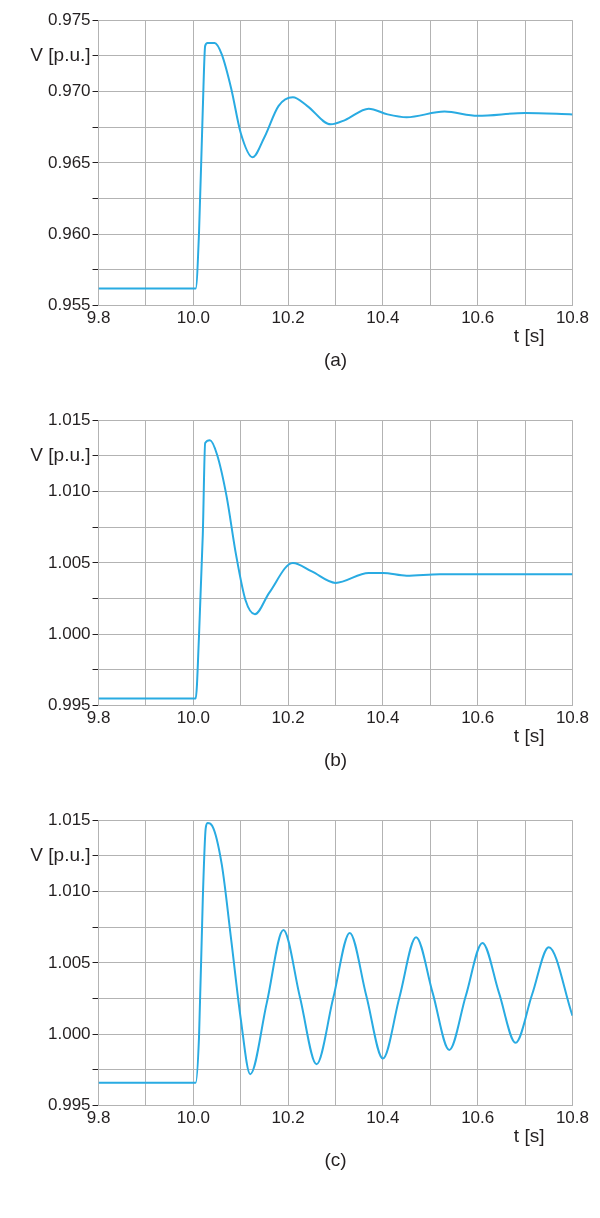 Image resolution: width=600 pixels, height=1218 pixels. What do you see at coordinates (69, 91) in the screenshot?
I see `y-tick-label: 0.970` at bounding box center [69, 91].